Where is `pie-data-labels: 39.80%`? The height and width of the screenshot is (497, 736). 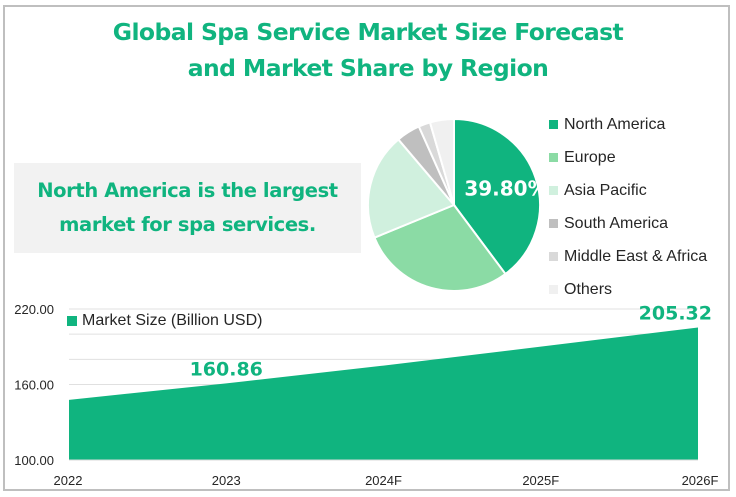 pie-data-labels: 39.80% is located at coordinates (505, 189).